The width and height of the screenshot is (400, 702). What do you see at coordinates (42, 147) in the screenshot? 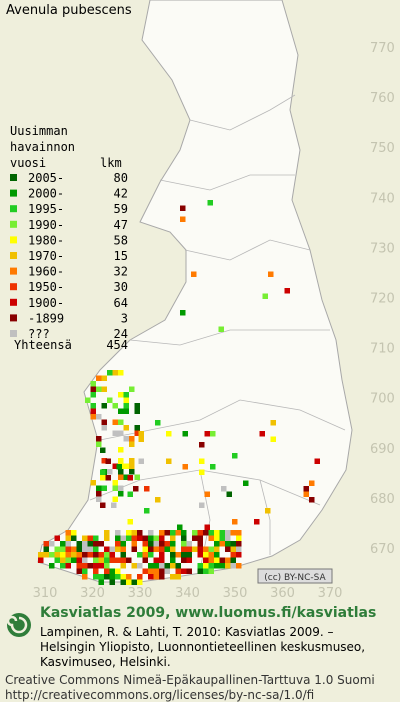
I see `legend-header: havainnon` at bounding box center [42, 147].